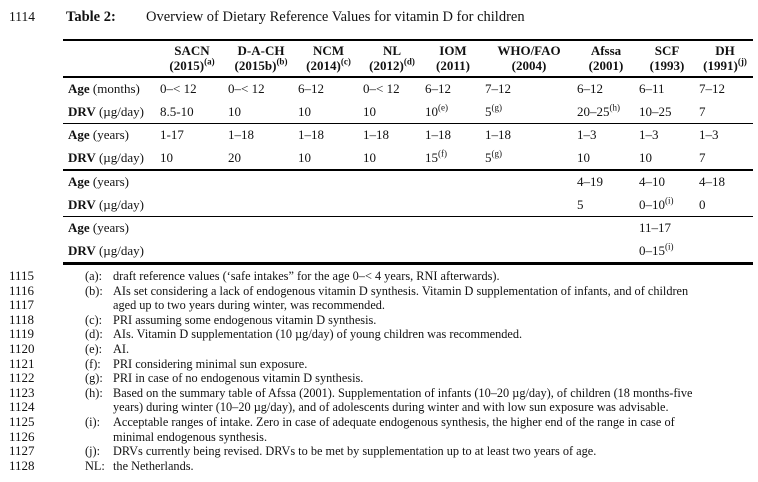  What do you see at coordinates (153, 465) in the screenshot?
I see `footnote-text: the Netherlands.` at bounding box center [153, 465].